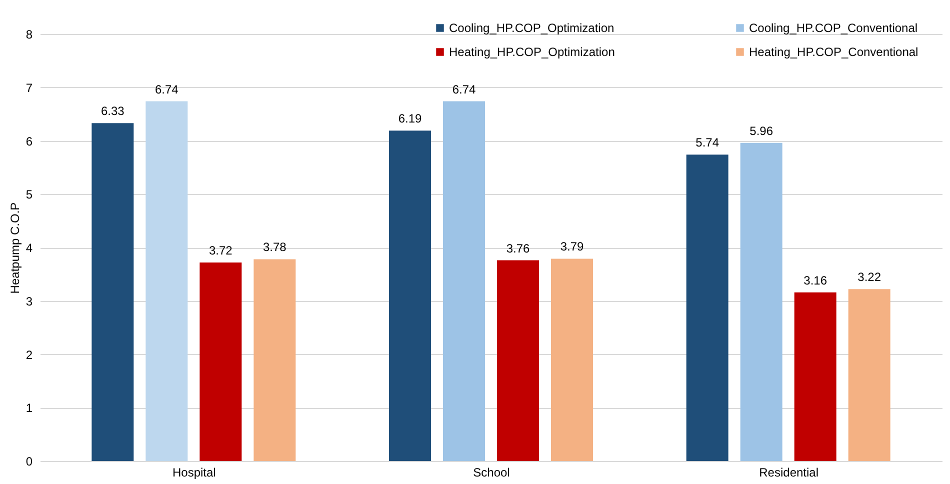  What do you see at coordinates (870, 277) in the screenshot?
I see `data-label: 3.22` at bounding box center [870, 277].